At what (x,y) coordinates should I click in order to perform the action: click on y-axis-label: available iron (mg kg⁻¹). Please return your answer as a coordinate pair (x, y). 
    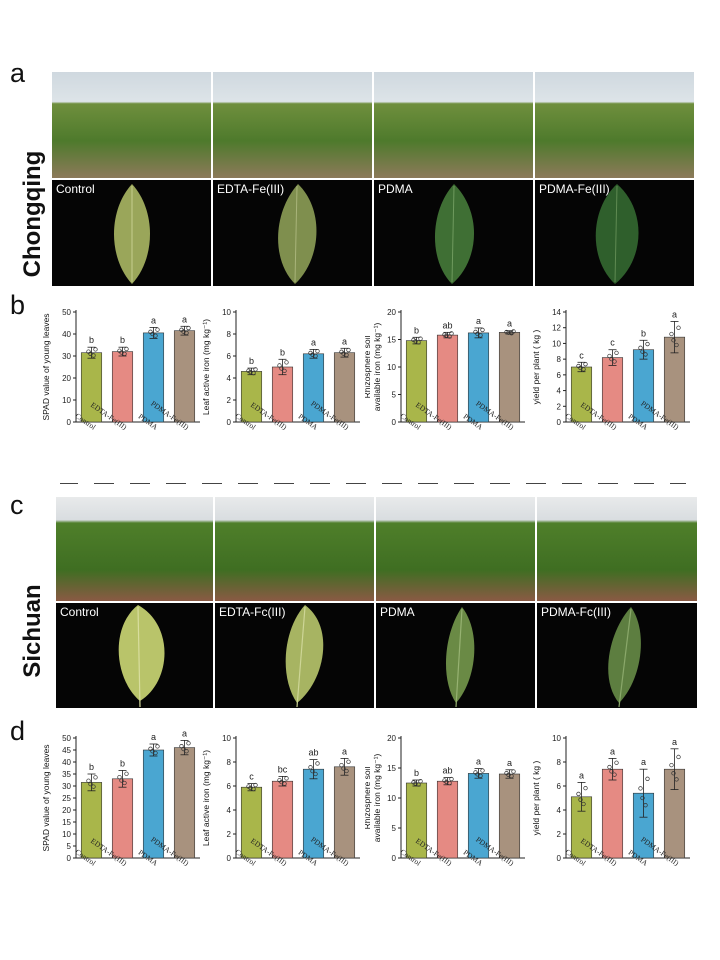
    Looking at the image, I should click on (377, 367).